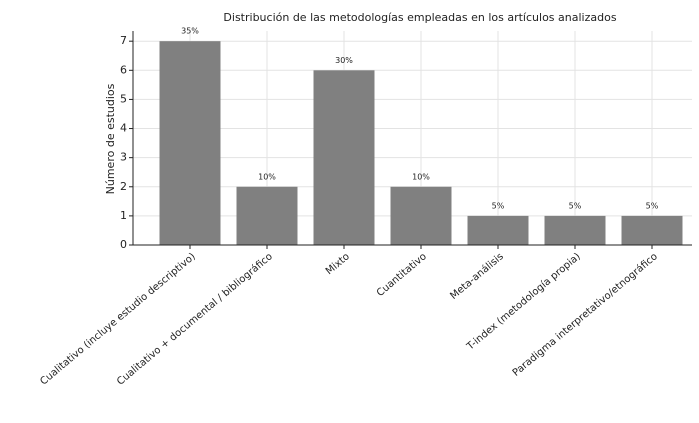 The image size is (699, 423). Describe the element at coordinates (123, 128) in the screenshot. I see `y-tick-label: 4` at that location.